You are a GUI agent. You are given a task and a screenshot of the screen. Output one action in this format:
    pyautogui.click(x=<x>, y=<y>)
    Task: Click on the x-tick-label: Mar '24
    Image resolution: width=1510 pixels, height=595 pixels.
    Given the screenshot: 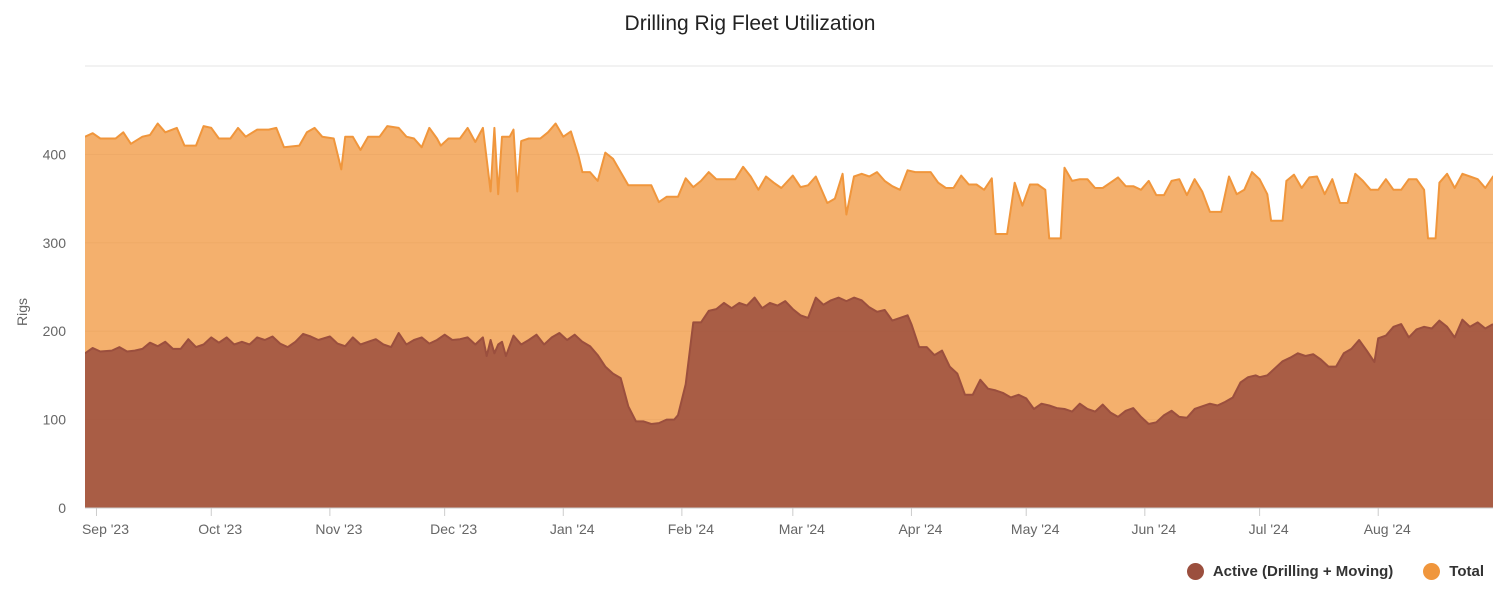 What is the action you would take?
    pyautogui.click(x=802, y=529)
    